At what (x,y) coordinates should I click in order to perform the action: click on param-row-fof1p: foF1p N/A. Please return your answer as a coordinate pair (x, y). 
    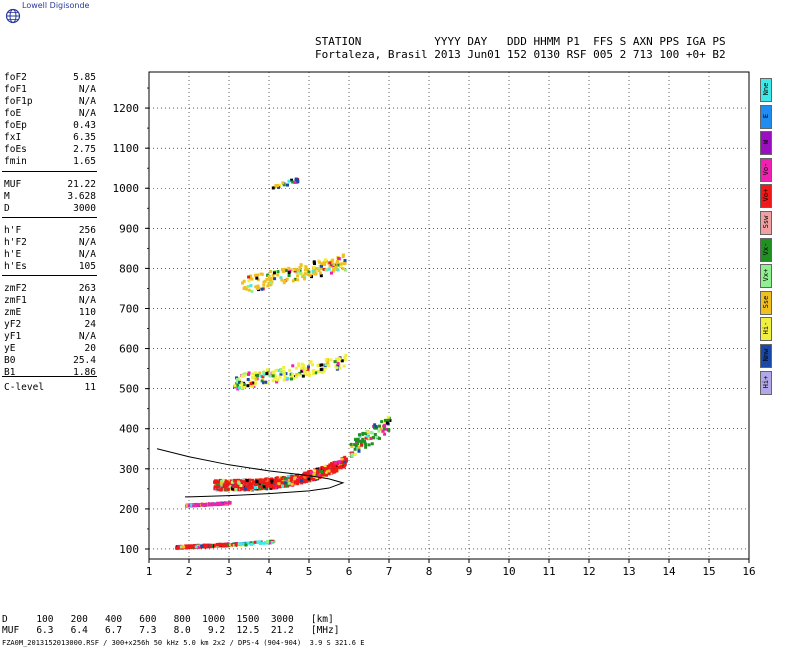
    Looking at the image, I should click on (50, 101).